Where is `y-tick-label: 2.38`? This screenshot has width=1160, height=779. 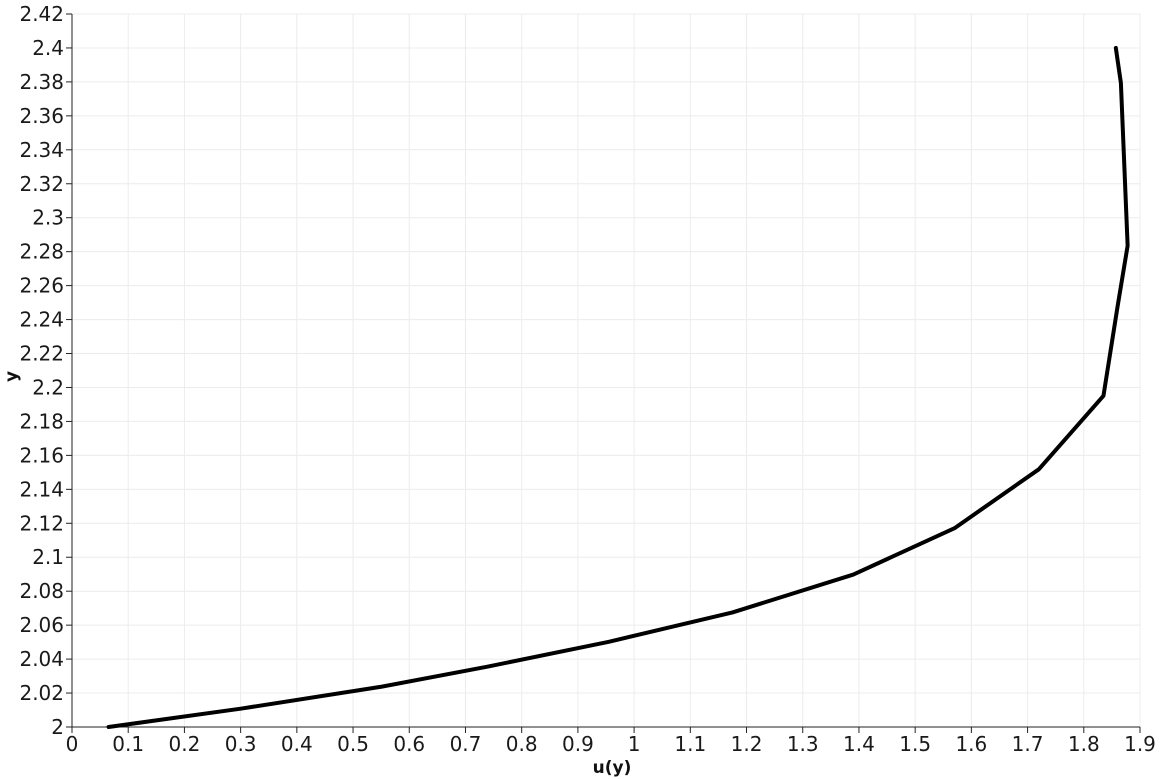
y-tick-label: 2.38 is located at coordinates (41, 82).